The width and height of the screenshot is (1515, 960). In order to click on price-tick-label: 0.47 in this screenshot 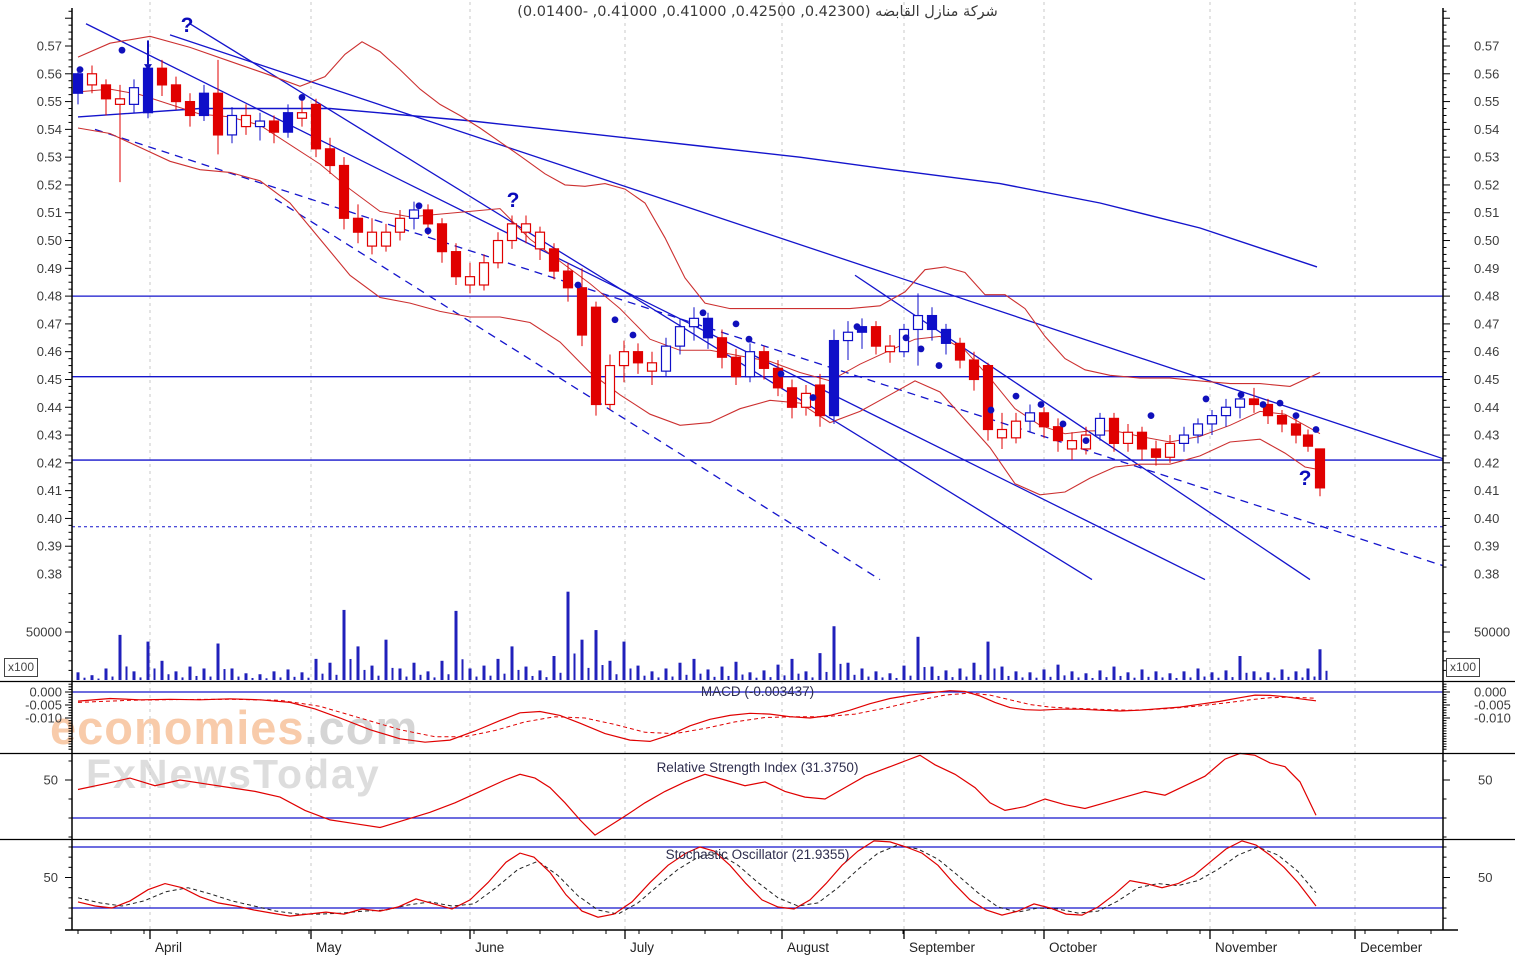, I will do `click(1486, 323)`.